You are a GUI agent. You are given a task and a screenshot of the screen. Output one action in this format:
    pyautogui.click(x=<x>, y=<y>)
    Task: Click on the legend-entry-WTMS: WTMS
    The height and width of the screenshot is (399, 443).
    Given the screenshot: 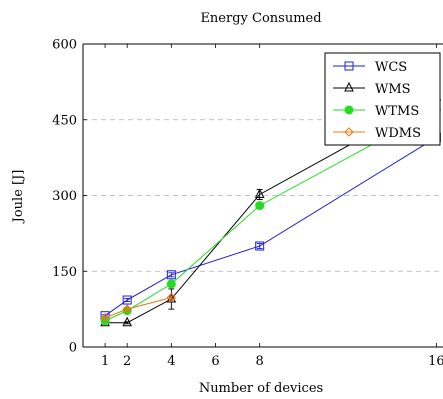 What is the action you would take?
    pyautogui.click(x=376, y=111)
    